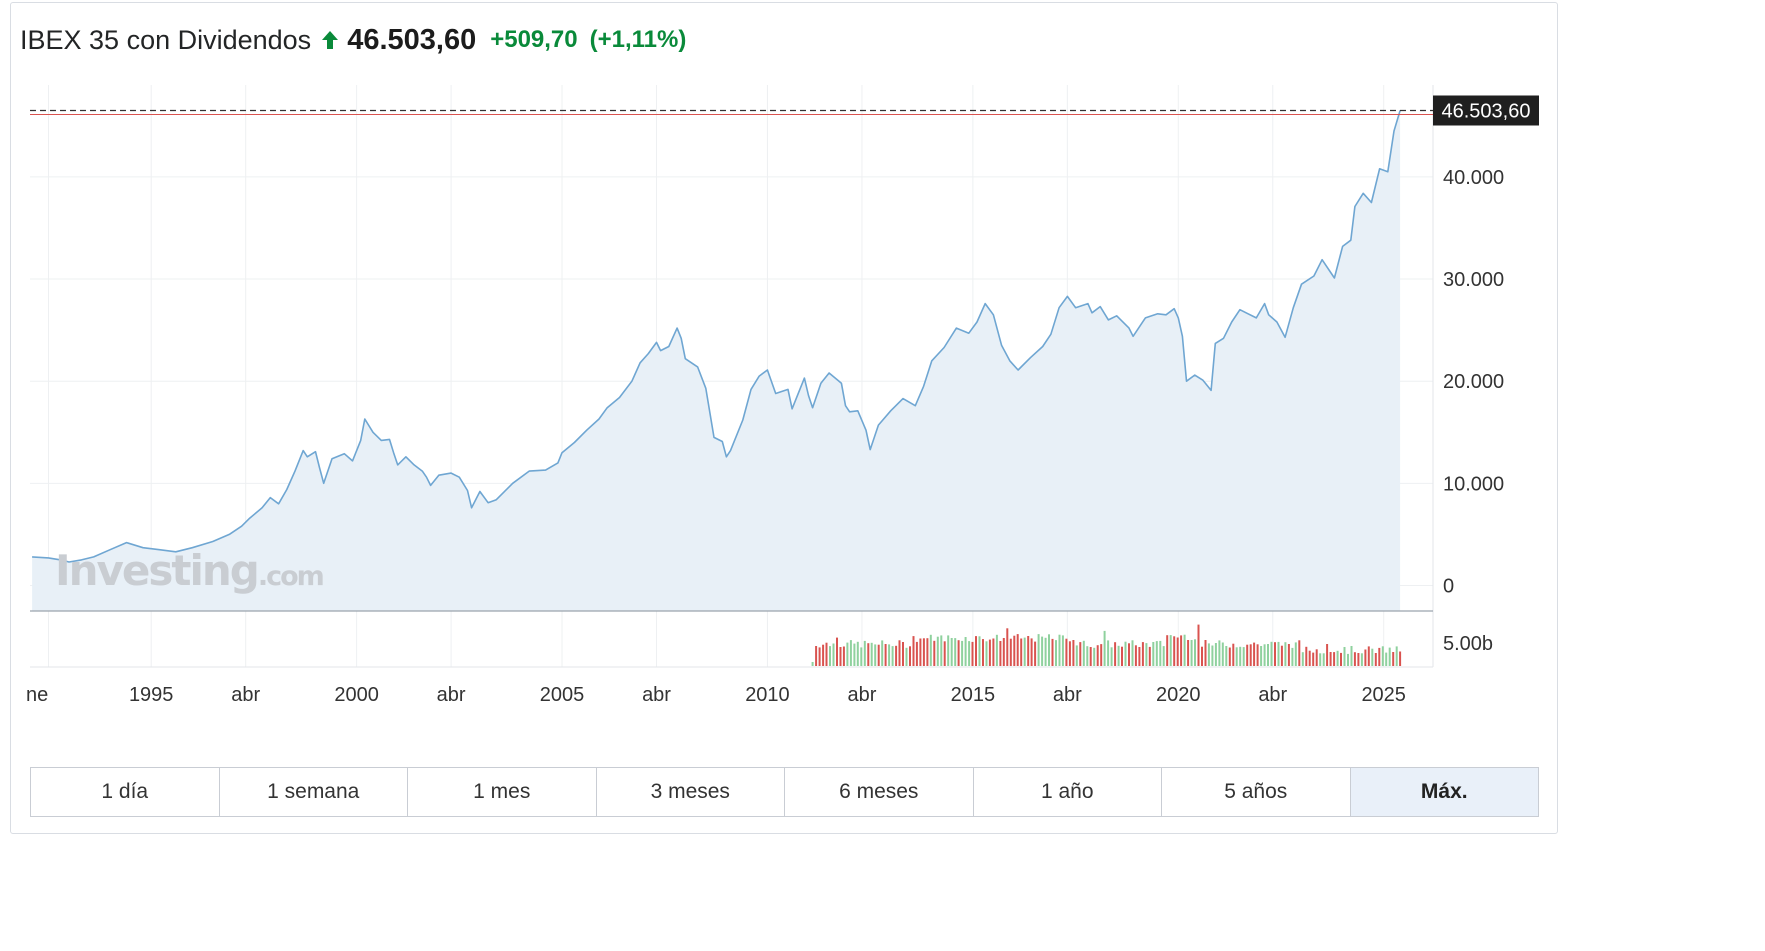 Image resolution: width=1765 pixels, height=951 pixels. Describe the element at coordinates (412, 39) in the screenshot. I see `last-price: 46.503,60` at that location.